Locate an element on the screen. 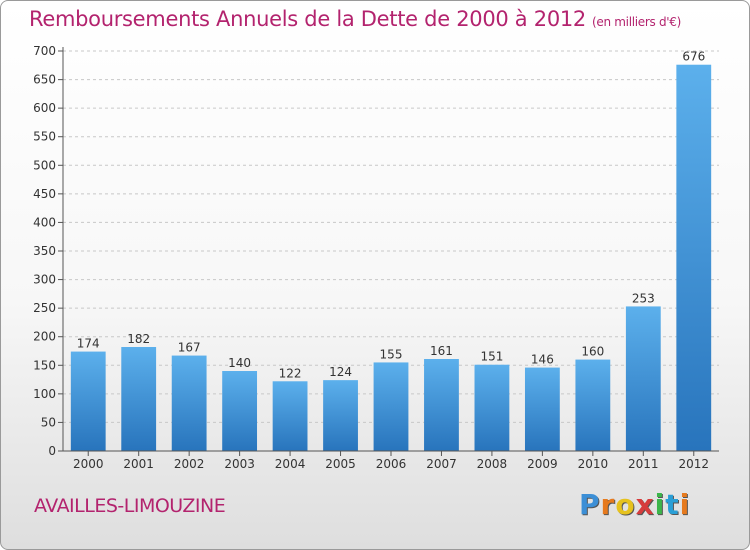 The height and width of the screenshot is (550, 750). x-tick-label: 2001 is located at coordinates (138, 464).